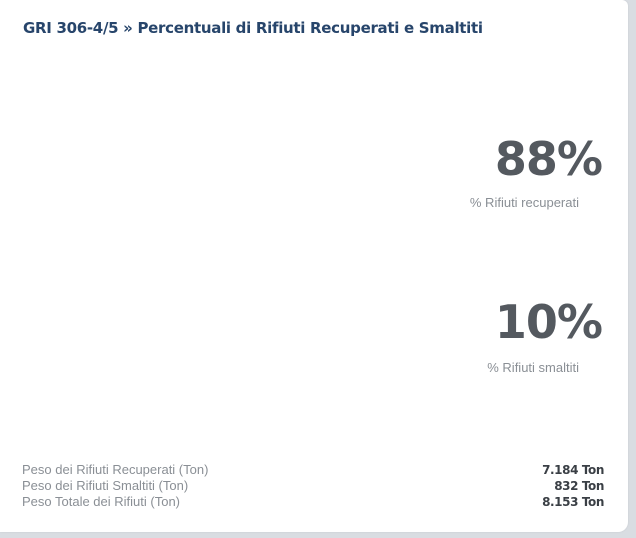  I want to click on kpi-recovered: 88% % Rifiuti recuperati, so click(536, 170).